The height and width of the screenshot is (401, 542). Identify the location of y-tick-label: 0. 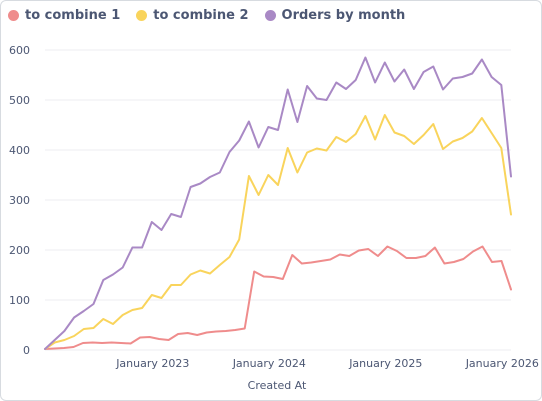
(26, 350).